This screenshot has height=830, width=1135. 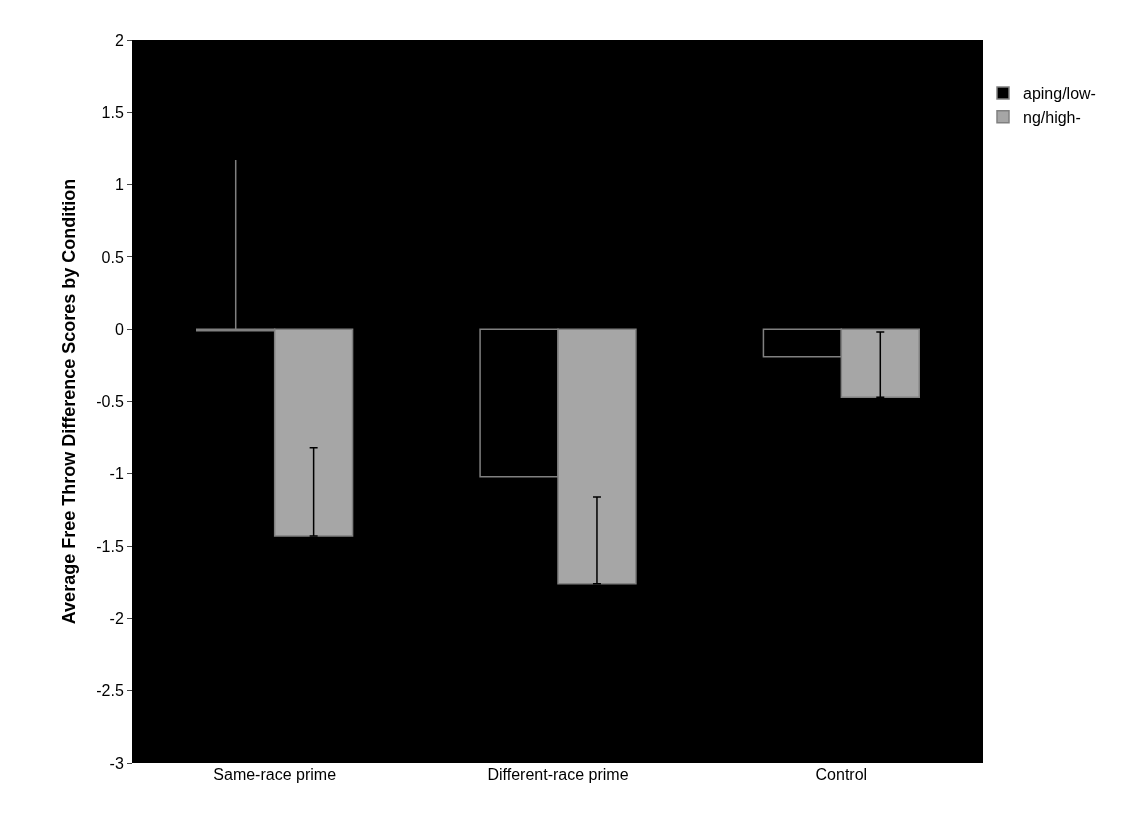 What do you see at coordinates (841, 774) in the screenshot?
I see `x-tick-label: Control` at bounding box center [841, 774].